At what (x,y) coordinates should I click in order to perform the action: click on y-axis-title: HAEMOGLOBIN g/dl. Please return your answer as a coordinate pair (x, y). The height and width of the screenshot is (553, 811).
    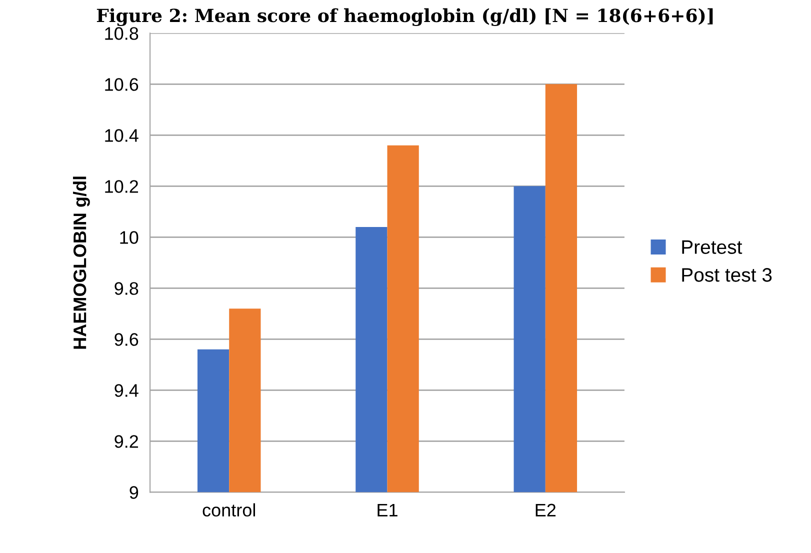
    Looking at the image, I should click on (81, 262).